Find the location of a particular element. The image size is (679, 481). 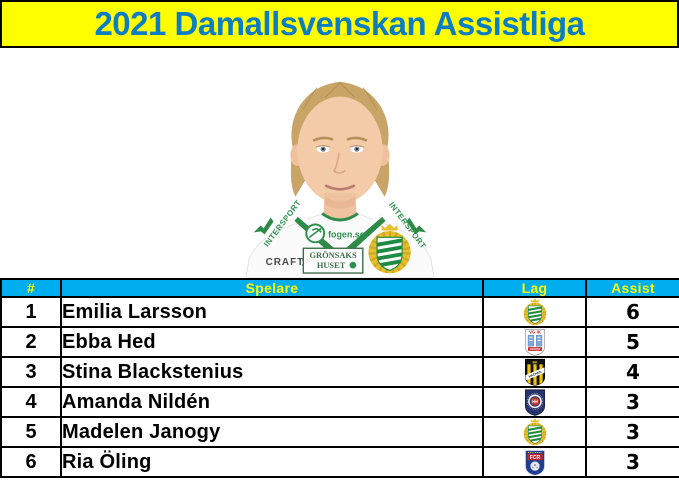

mouth is located at coordinates (339, 187).